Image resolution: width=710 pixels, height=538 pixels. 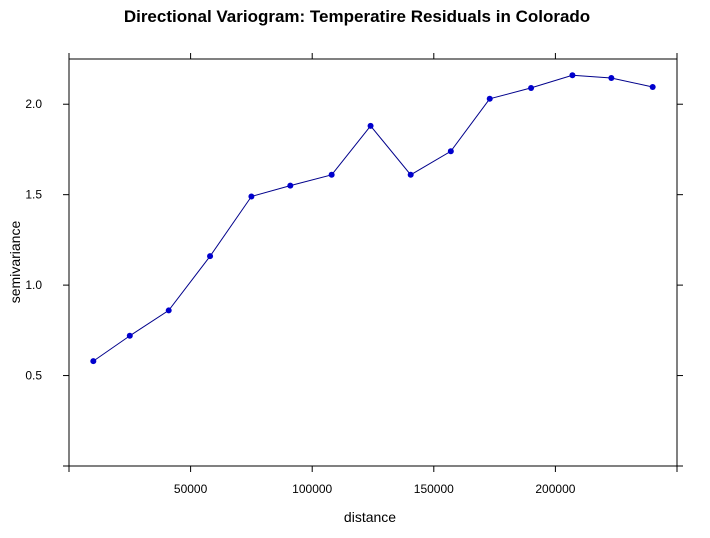 What do you see at coordinates (33, 104) in the screenshot?
I see `y-tick-label: 2.0` at bounding box center [33, 104].